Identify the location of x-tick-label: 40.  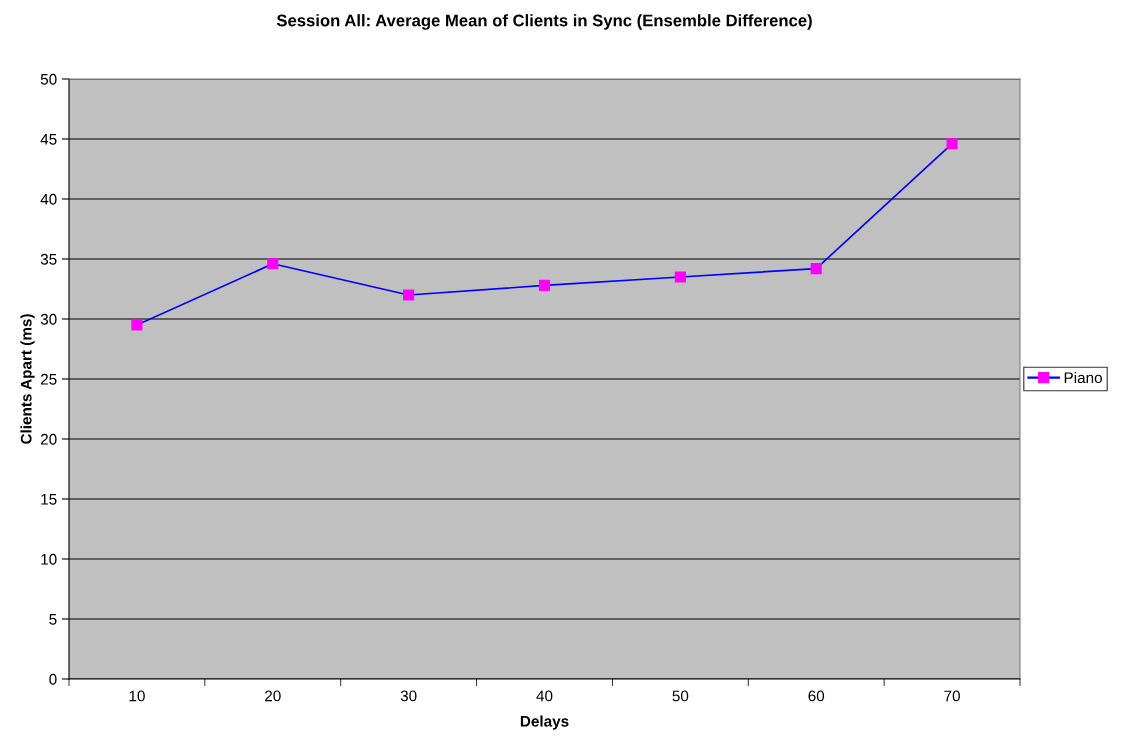
(544, 696).